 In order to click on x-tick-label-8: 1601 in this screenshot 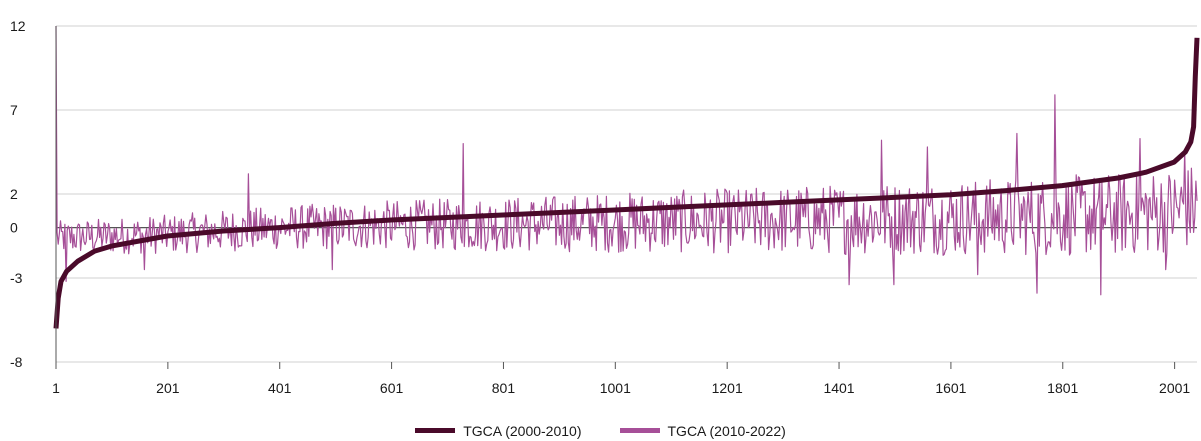, I will do `click(950, 388)`.